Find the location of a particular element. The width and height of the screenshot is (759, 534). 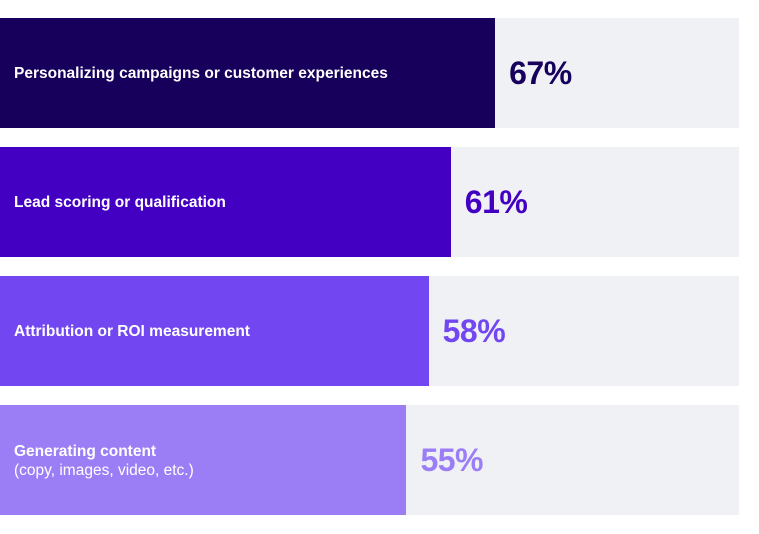

data-label: 61% is located at coordinates (496, 202).